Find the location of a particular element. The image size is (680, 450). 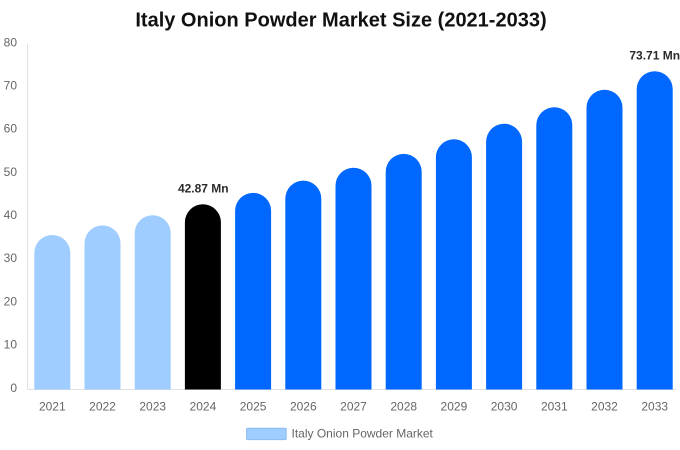

svg-text: 2029 is located at coordinates (454, 407).